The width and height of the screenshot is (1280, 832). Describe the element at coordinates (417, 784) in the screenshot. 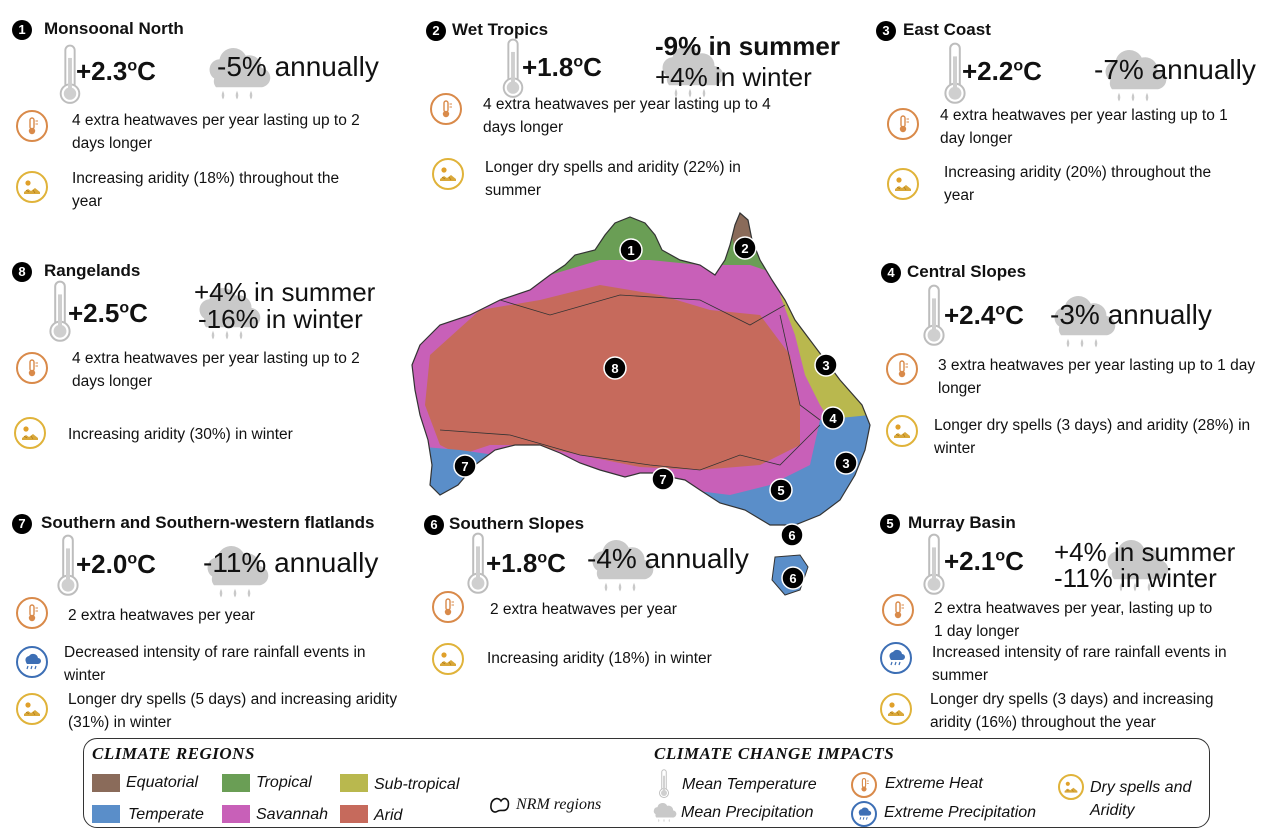

I see `legend-subtropical: Sub-tropical` at that location.